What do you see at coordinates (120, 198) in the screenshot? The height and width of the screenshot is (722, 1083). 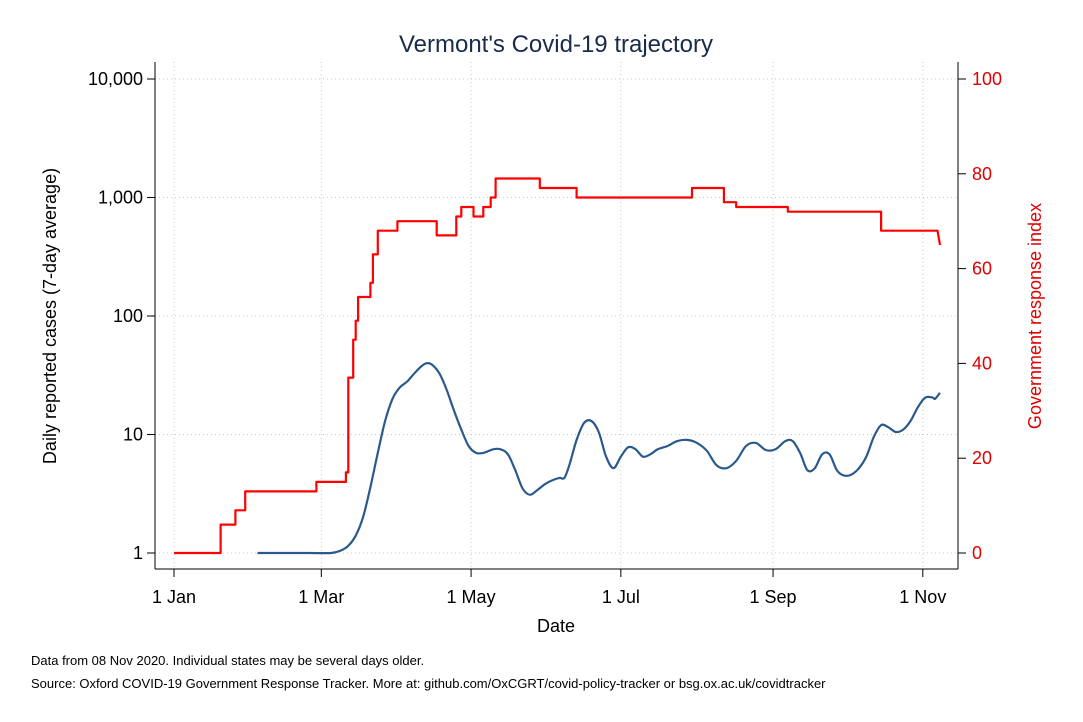 I see `y-left-tick-label: 1,000` at bounding box center [120, 198].